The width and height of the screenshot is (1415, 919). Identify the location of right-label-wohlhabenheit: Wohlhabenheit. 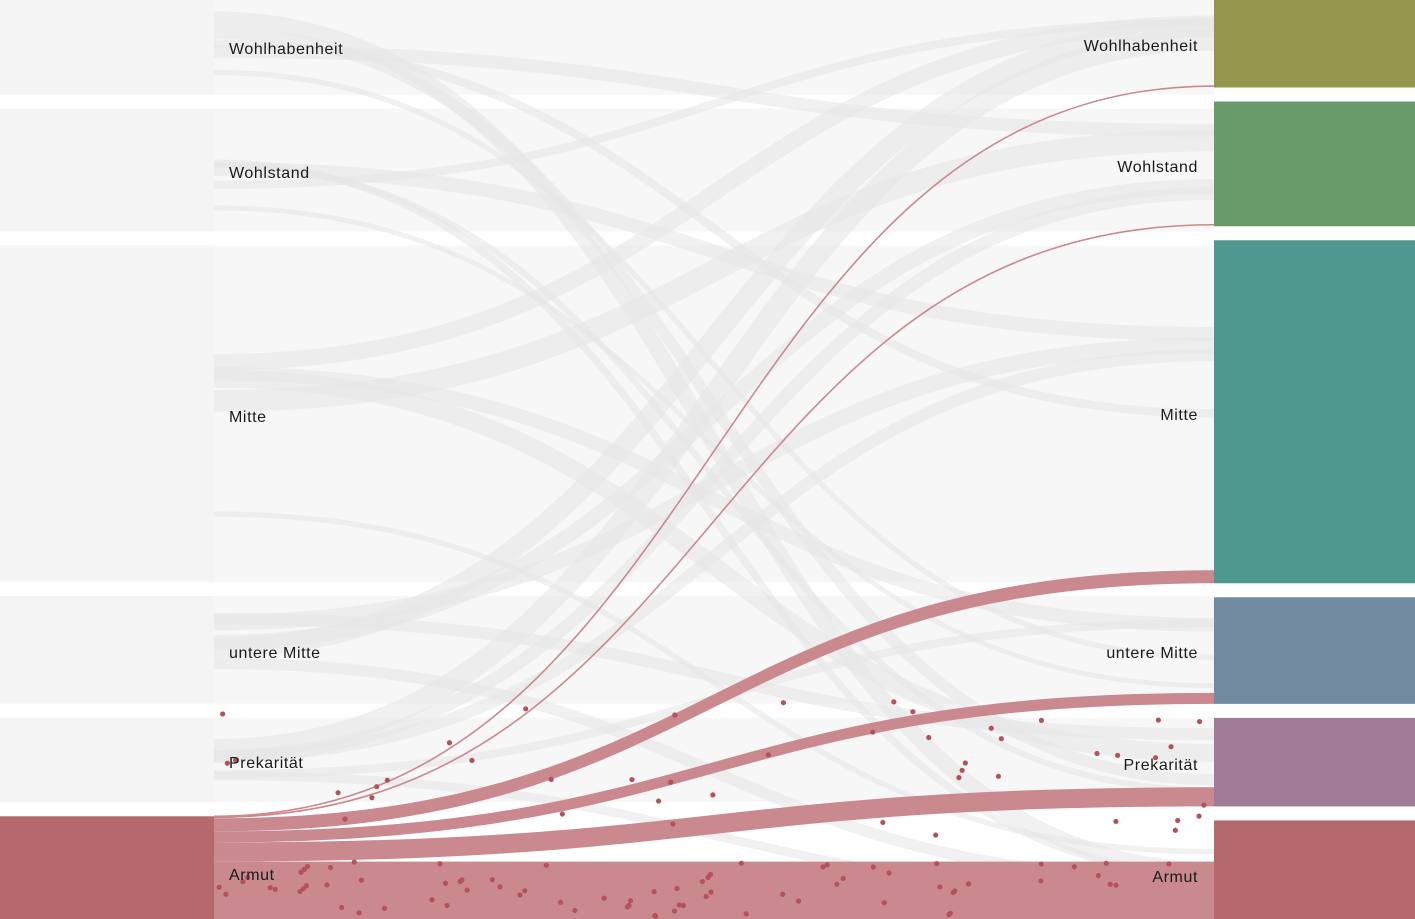
(1141, 46).